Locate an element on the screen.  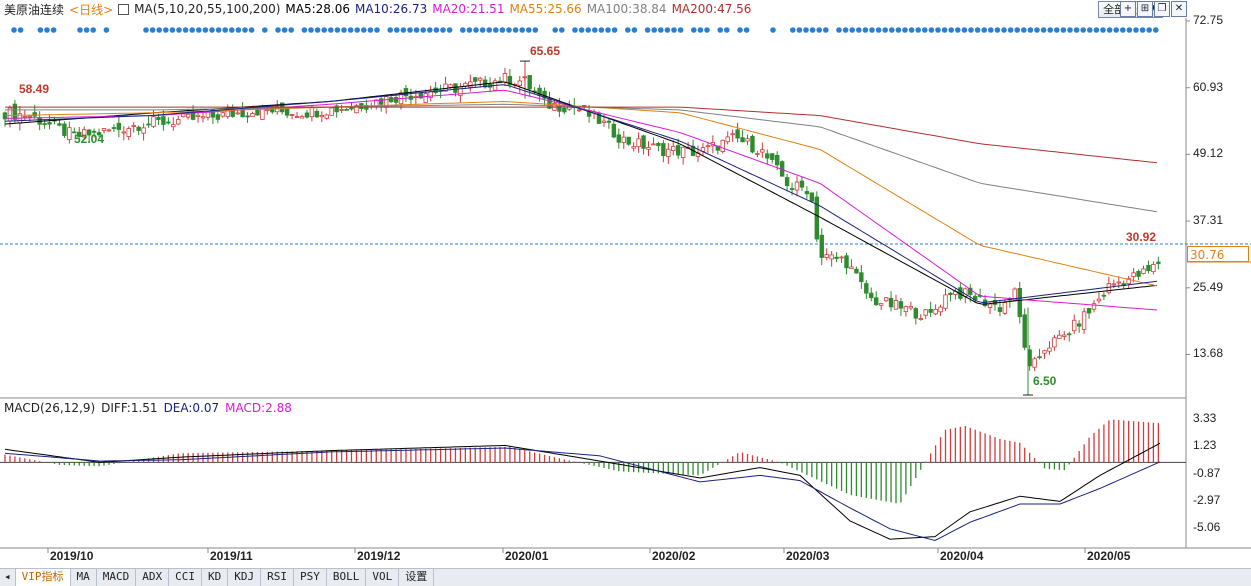
tab-3: MACD is located at coordinates (117, 577).